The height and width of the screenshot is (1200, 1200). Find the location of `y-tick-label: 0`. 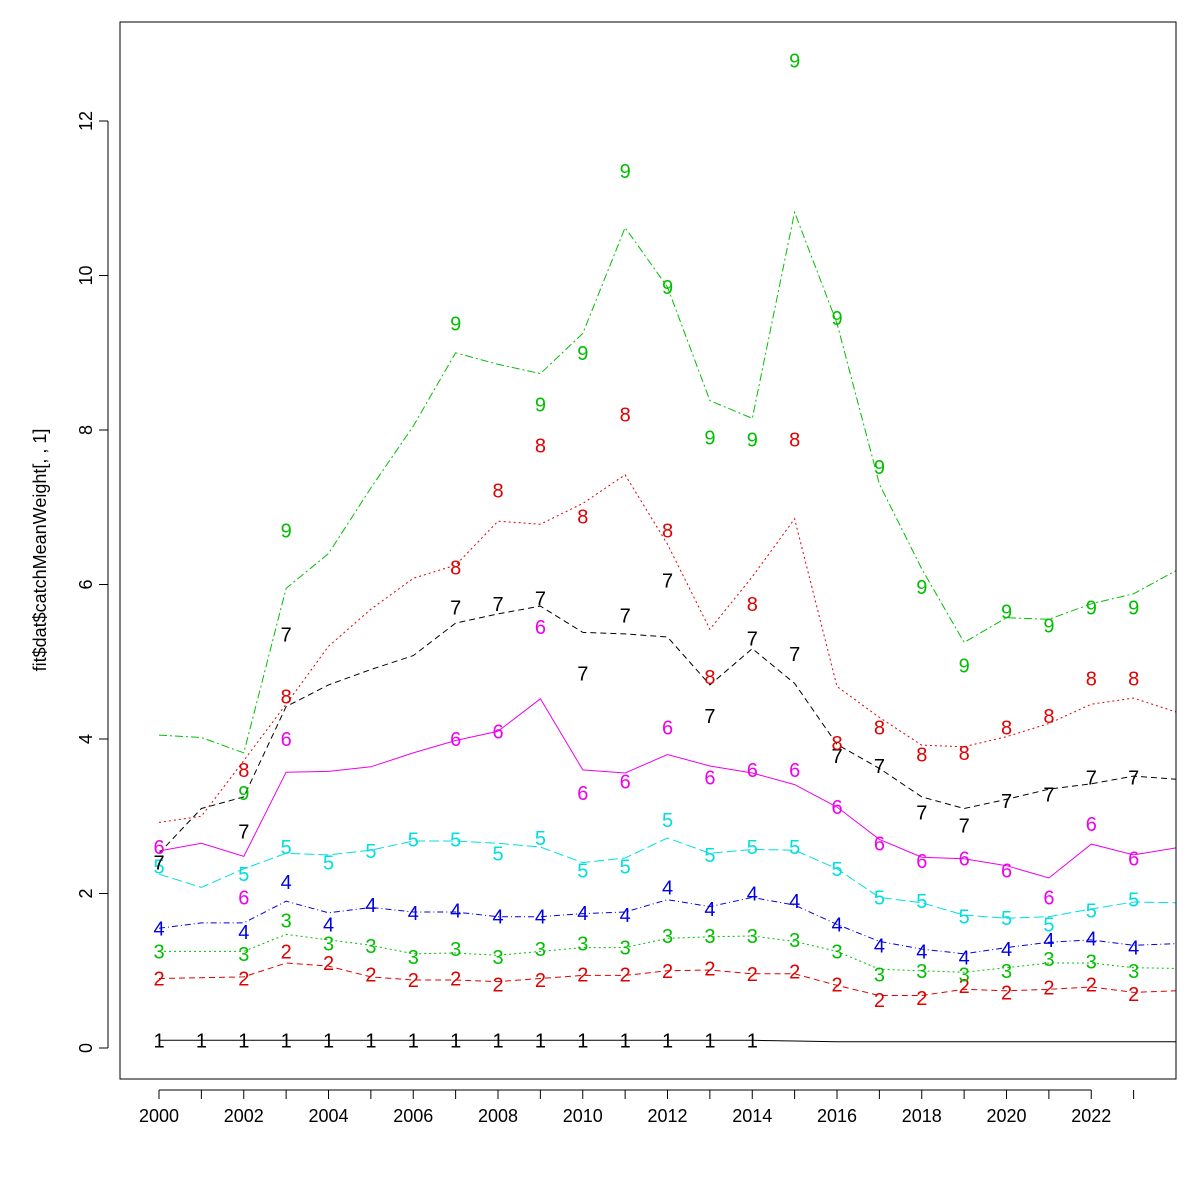

y-tick-label: 0 is located at coordinates (86, 1048).